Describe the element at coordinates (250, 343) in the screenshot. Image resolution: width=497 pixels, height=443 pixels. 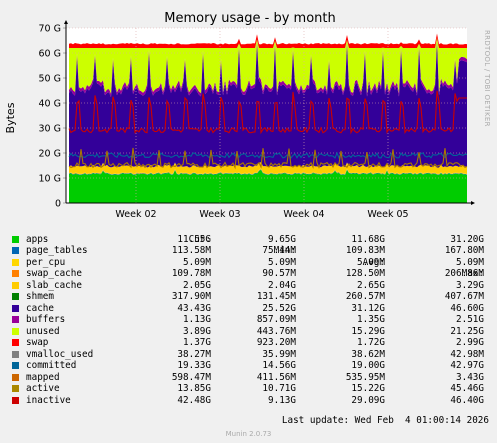
I see `legend-row-swap: swap 1.37G 923.20M 1.72G 2.99G` at that location.